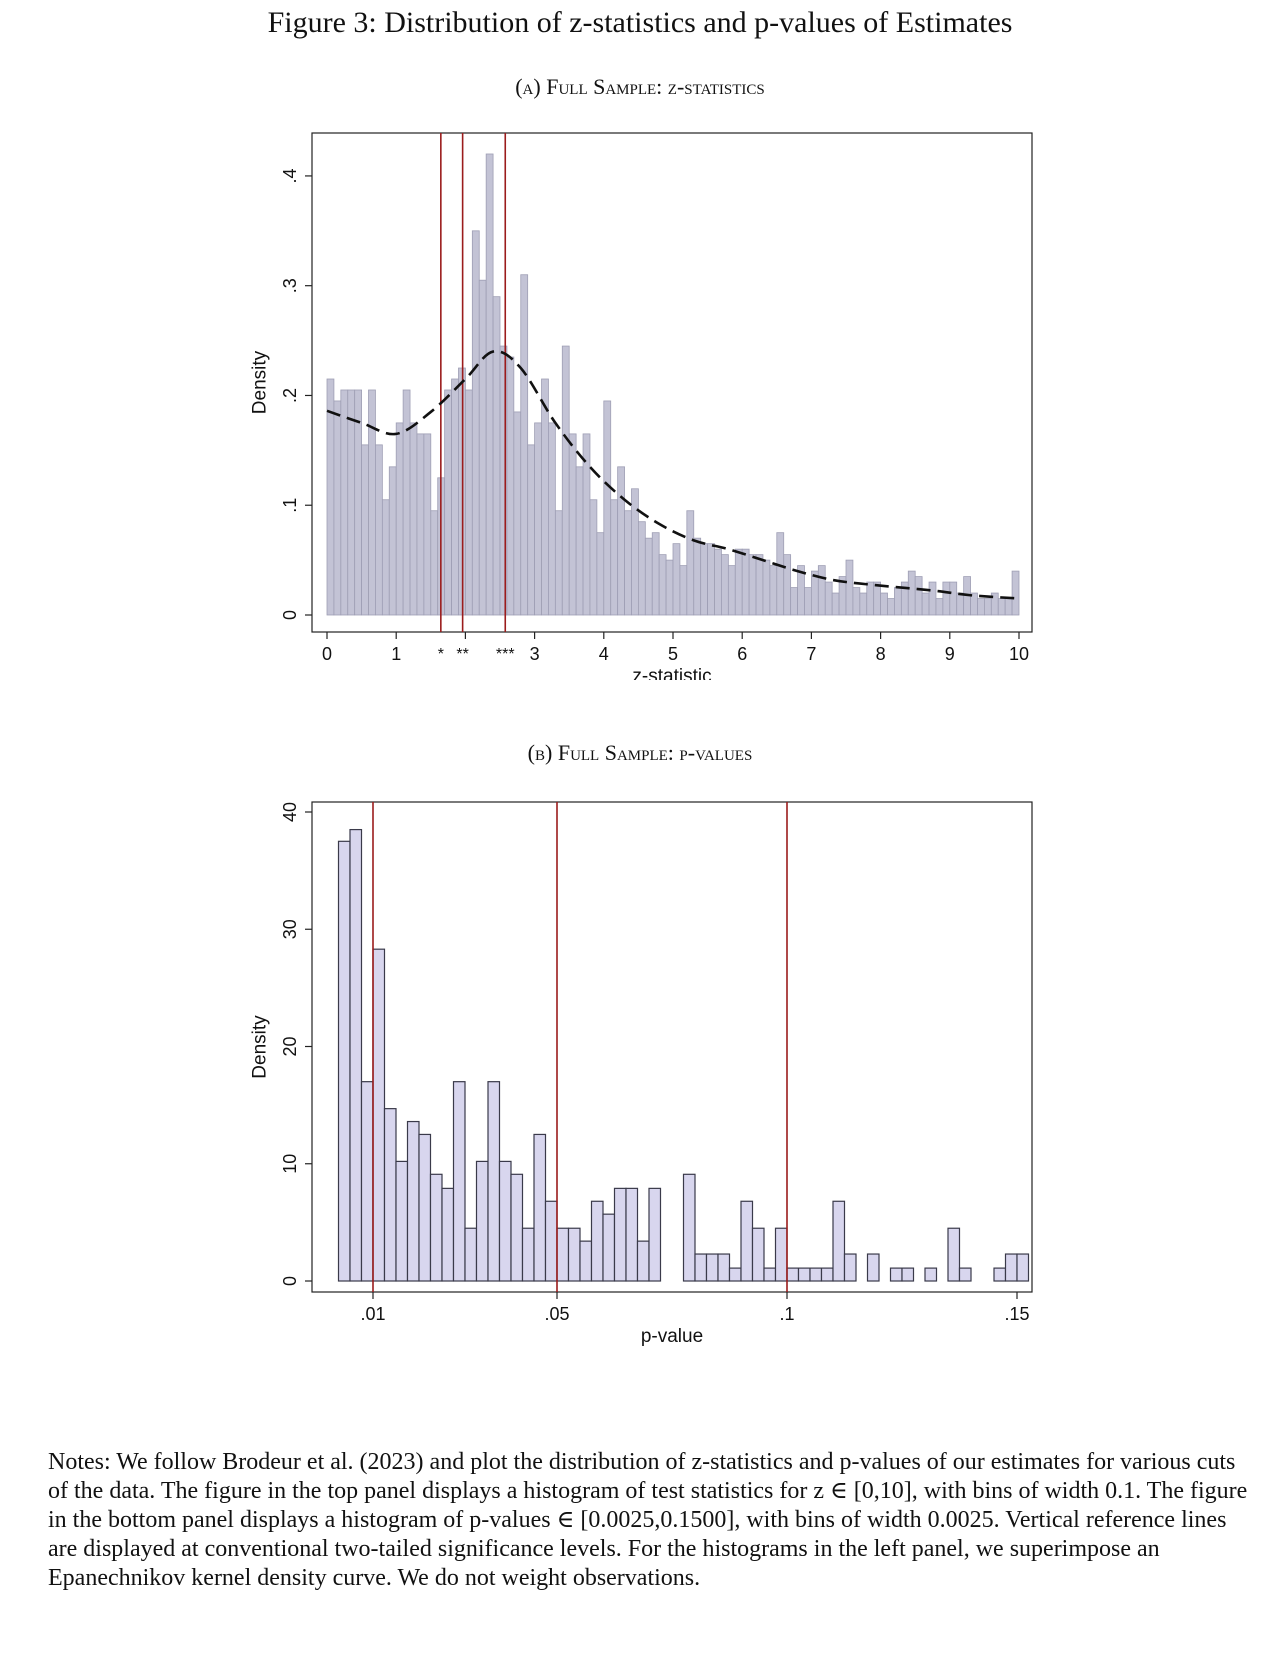 This screenshot has width=1280, height=1666. What do you see at coordinates (881, 654) in the screenshot?
I see `x-tick-label: 8` at bounding box center [881, 654].